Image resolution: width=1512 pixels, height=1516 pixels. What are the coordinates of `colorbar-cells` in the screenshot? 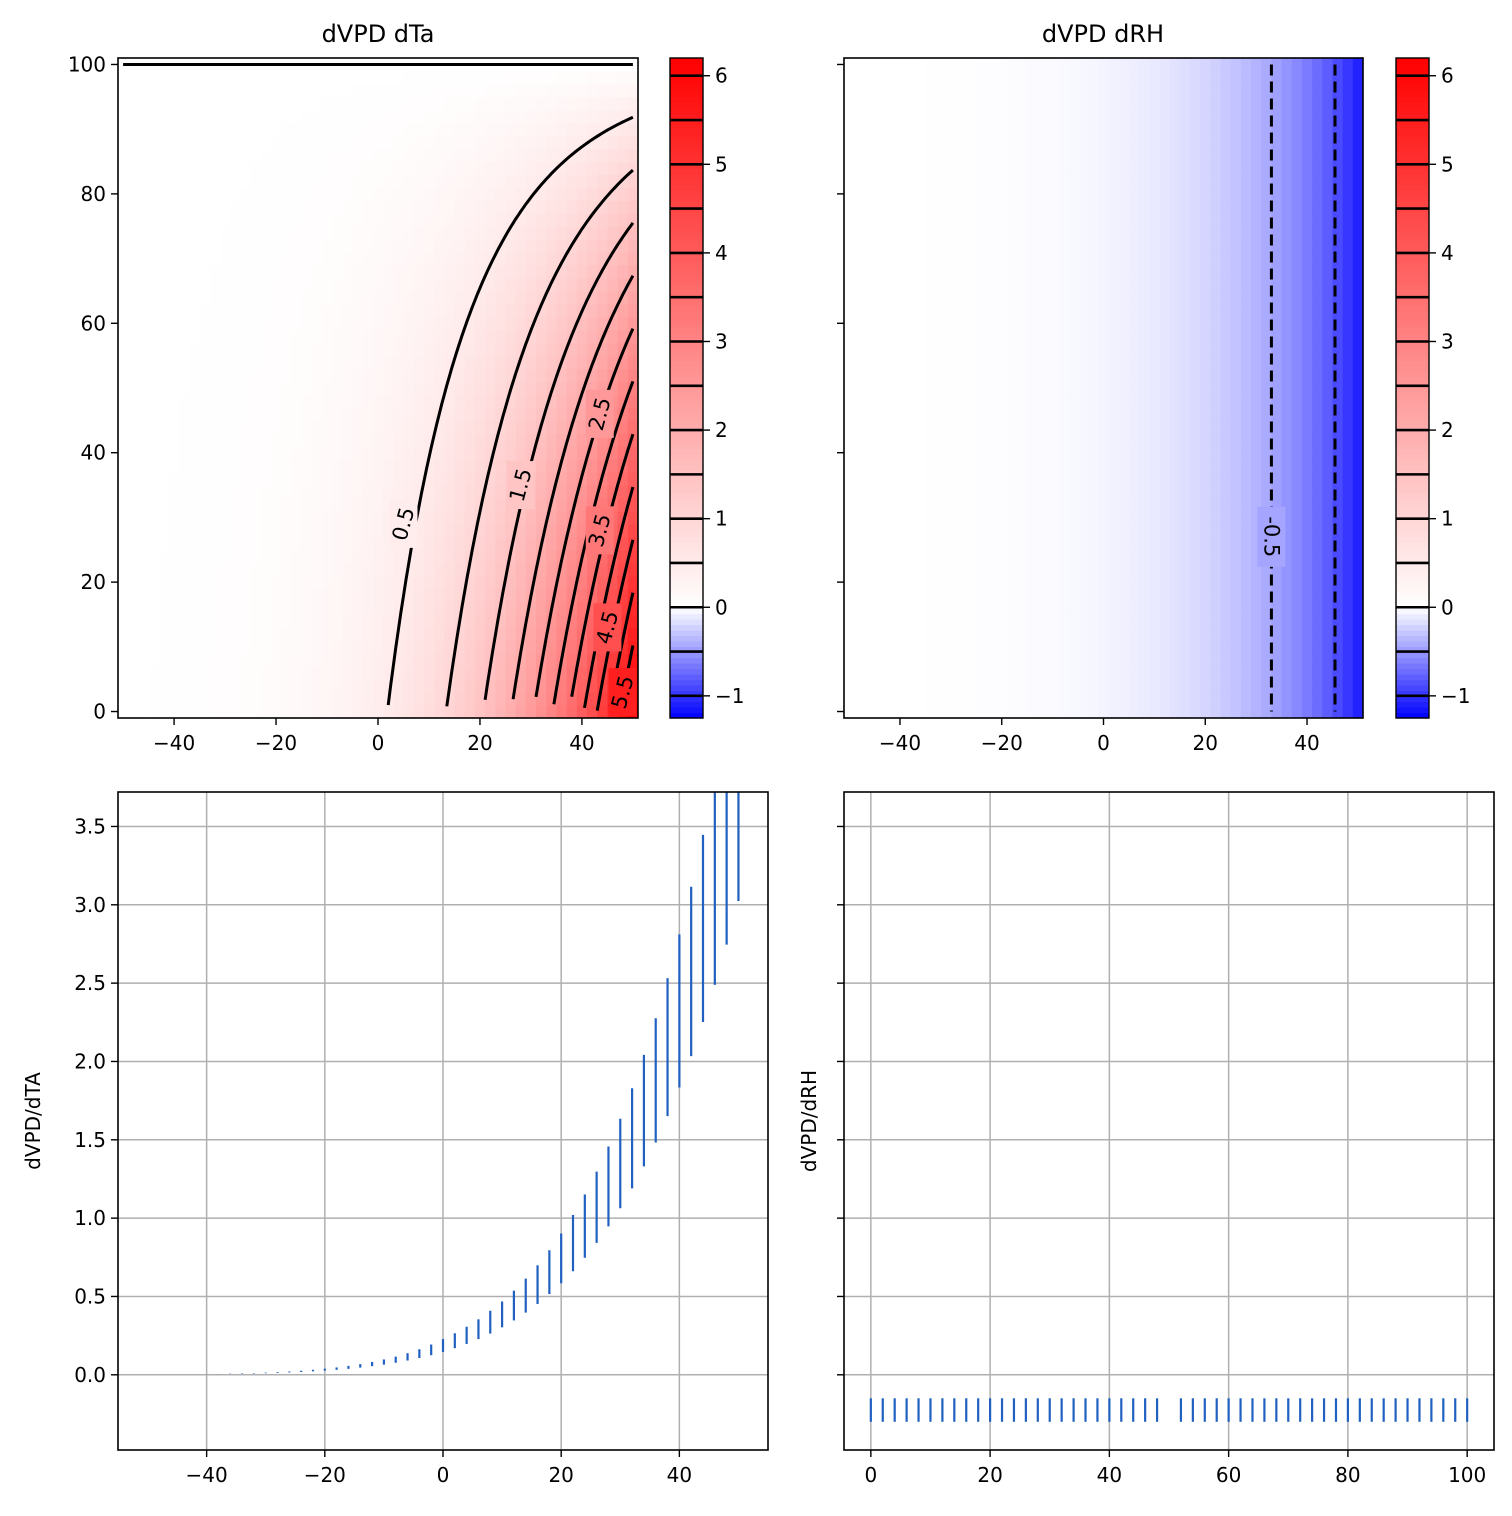 It's located at (686, 388).